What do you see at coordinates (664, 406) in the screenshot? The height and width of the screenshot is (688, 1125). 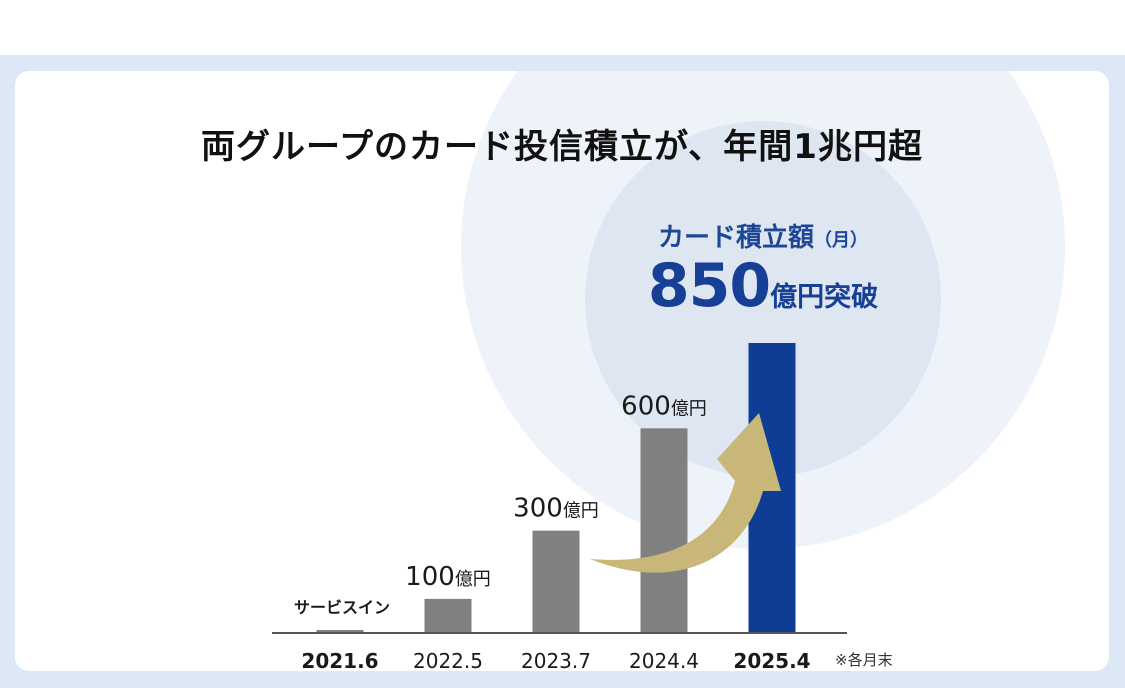 I see `data-label: 600億円` at bounding box center [664, 406].